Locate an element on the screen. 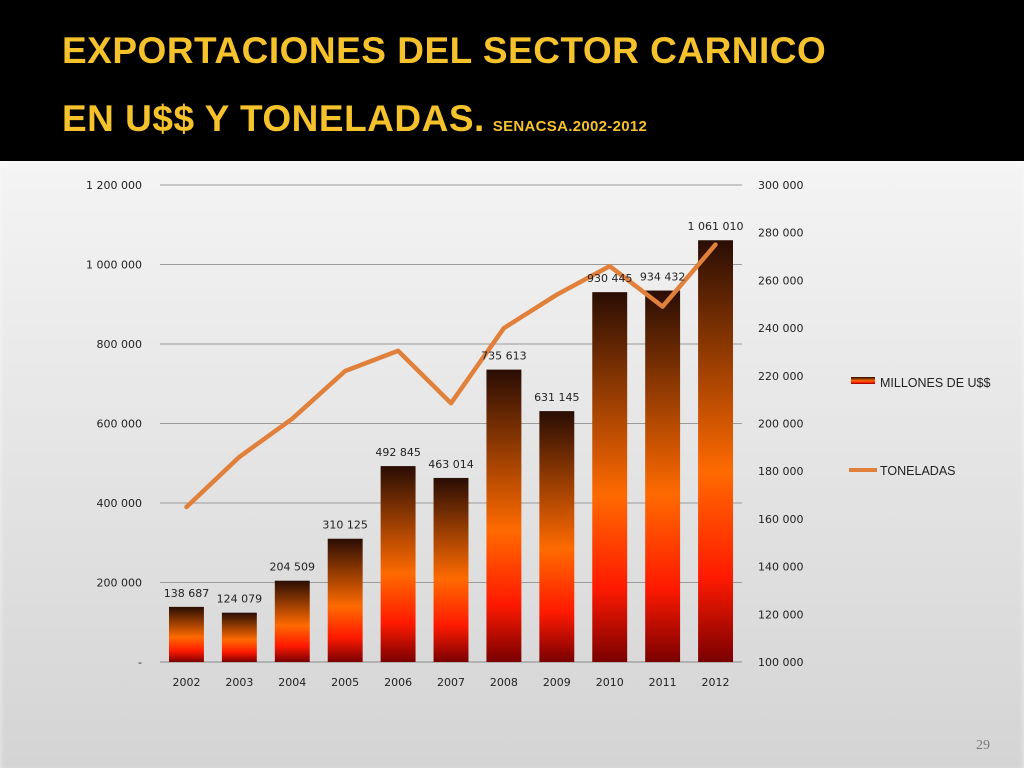 This screenshot has height=768, width=1024. bar-data-label: 930 445 is located at coordinates (610, 278).